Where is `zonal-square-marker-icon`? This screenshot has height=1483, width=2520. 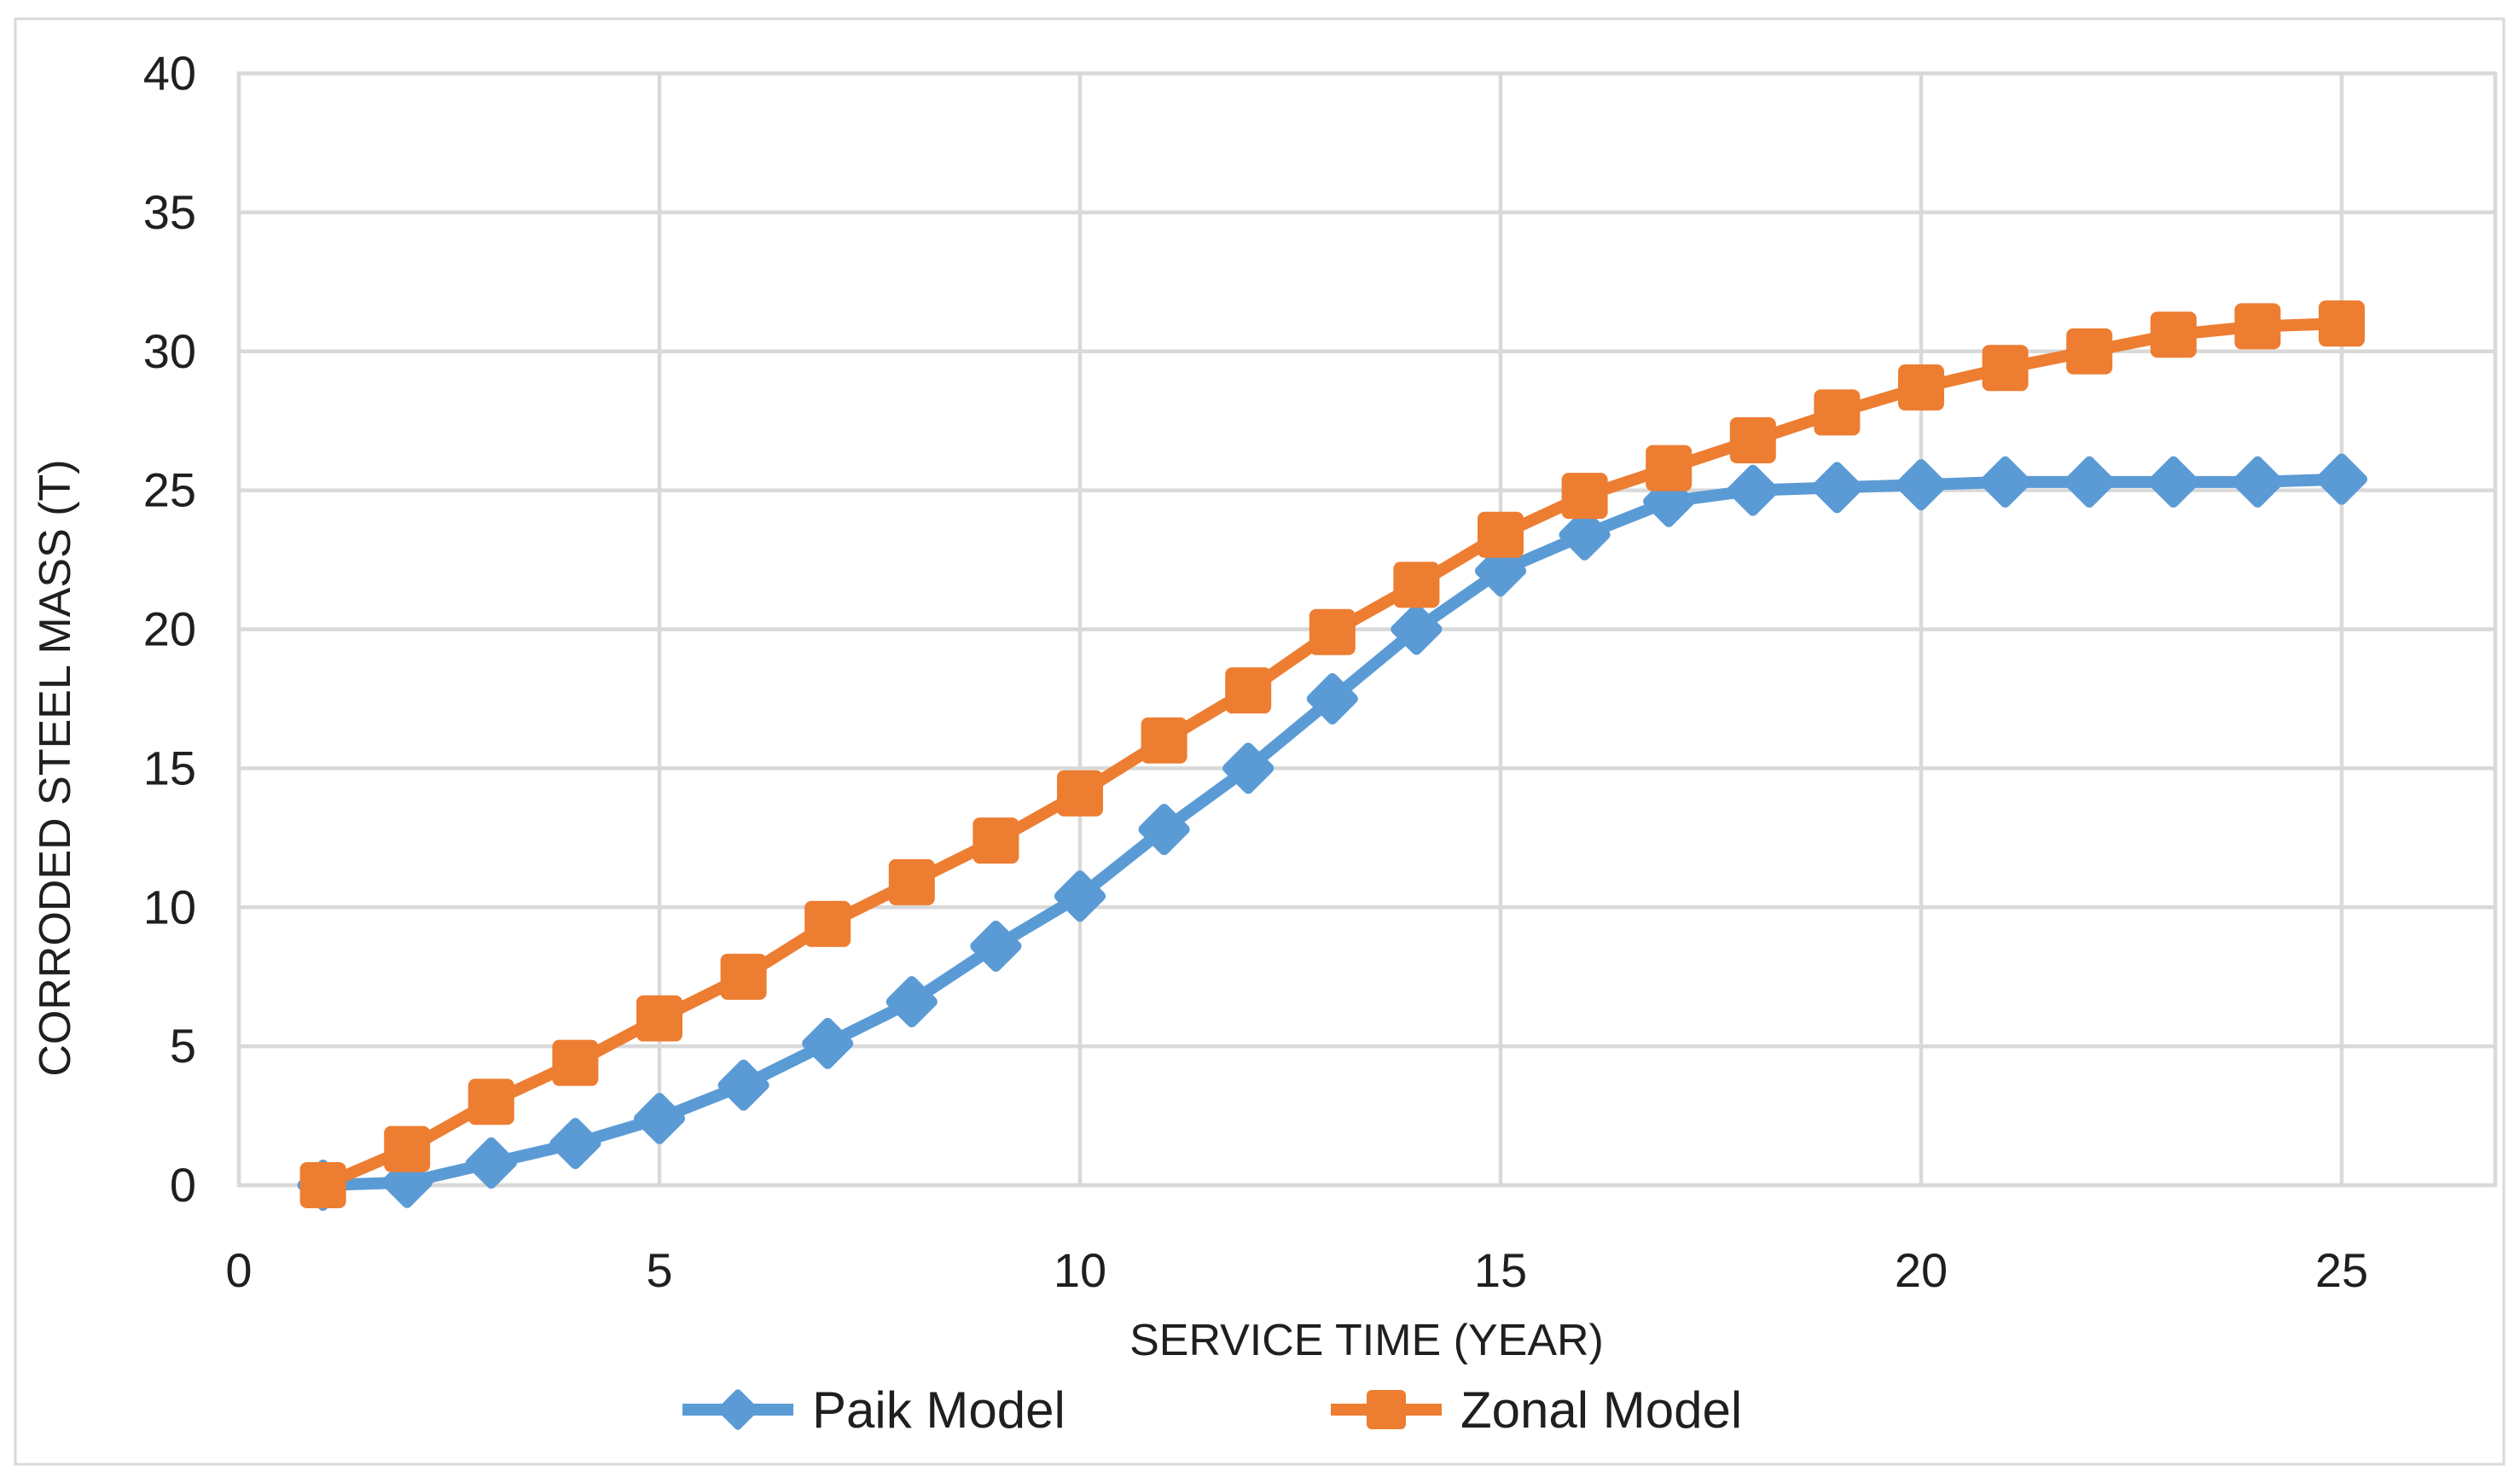 zonal-square-marker-icon is located at coordinates (1387, 1409).